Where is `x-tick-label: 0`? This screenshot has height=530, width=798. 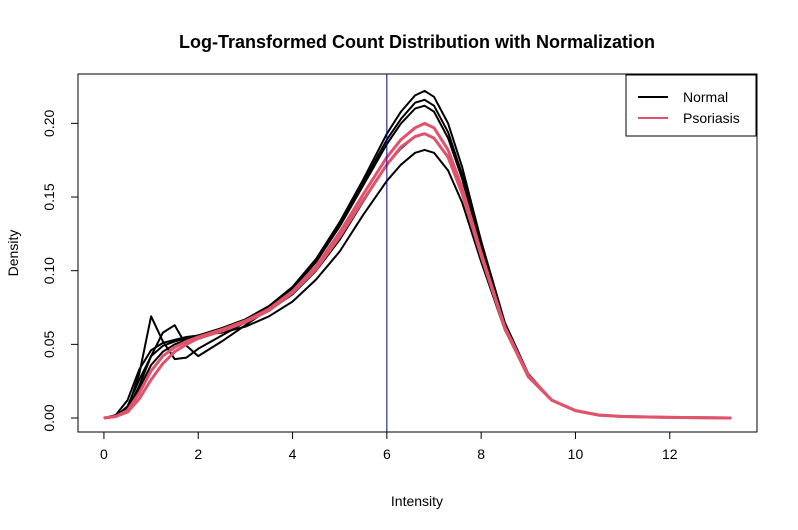
x-tick-label: 0 is located at coordinates (104, 454).